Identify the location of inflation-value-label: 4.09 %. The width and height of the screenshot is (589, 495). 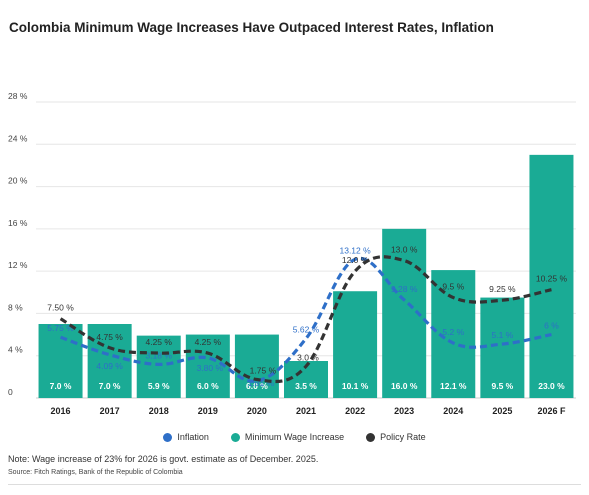
(109, 366).